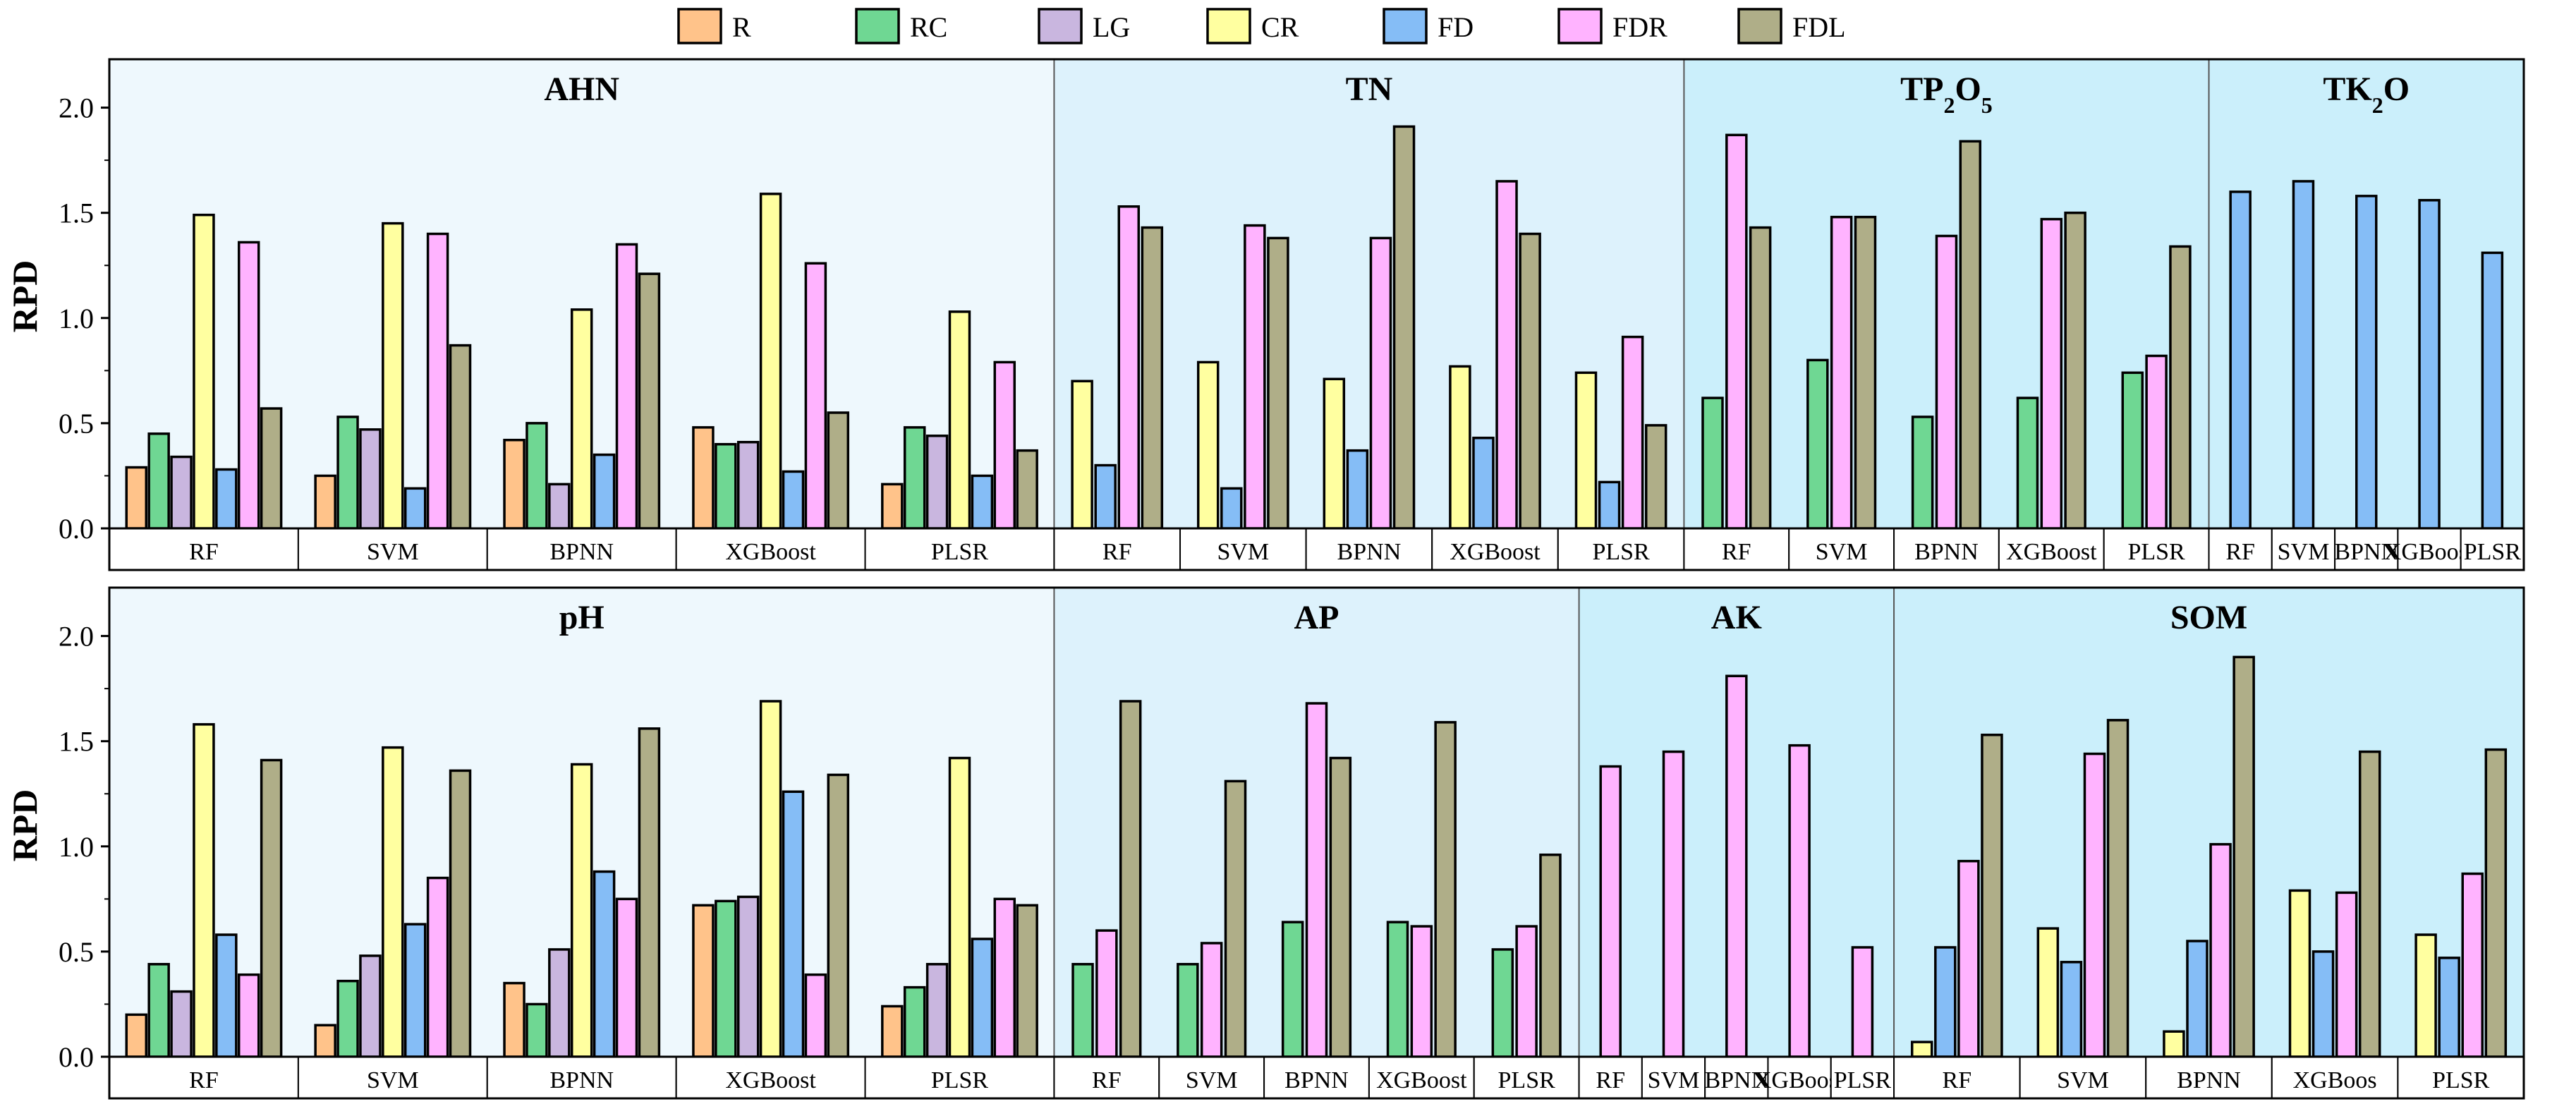  Describe the element at coordinates (1712, 463) in the screenshot. I see `bar-tp2o5-rf-rc` at that location.